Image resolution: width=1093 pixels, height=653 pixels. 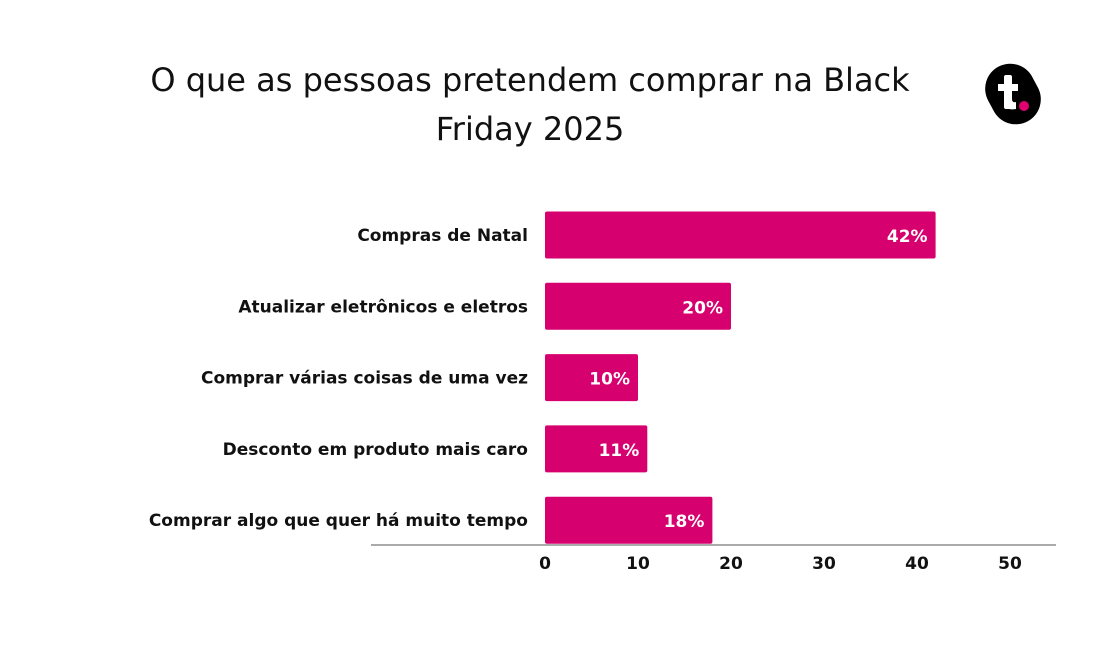 What do you see at coordinates (907, 237) in the screenshot?
I see `data-label: 42%` at bounding box center [907, 237].